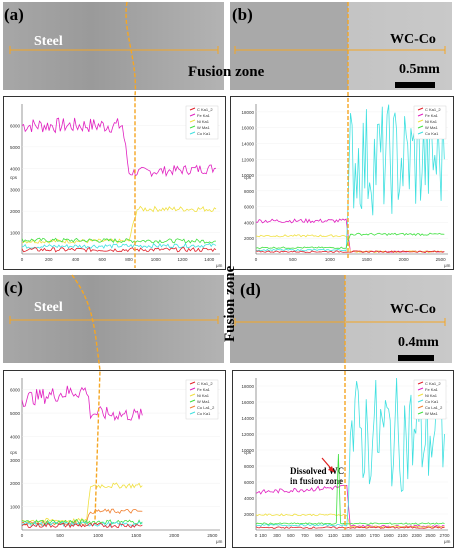  I want to click on y-tick-label-0-3: 4000, so click(15, 168).